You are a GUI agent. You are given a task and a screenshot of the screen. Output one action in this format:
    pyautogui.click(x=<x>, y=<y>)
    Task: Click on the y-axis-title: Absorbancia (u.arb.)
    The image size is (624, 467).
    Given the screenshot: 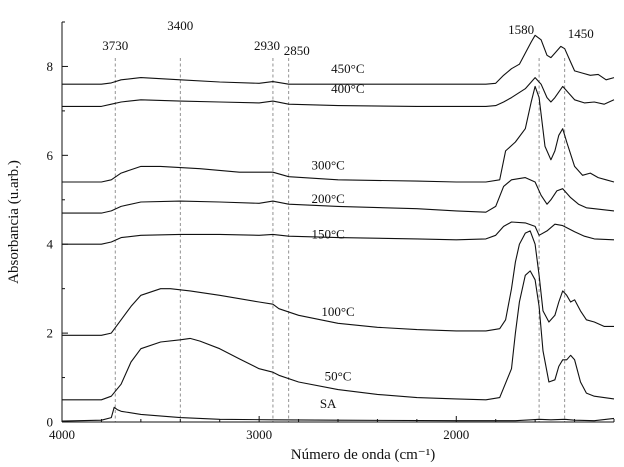 What is the action you would take?
    pyautogui.click(x=14, y=222)
    